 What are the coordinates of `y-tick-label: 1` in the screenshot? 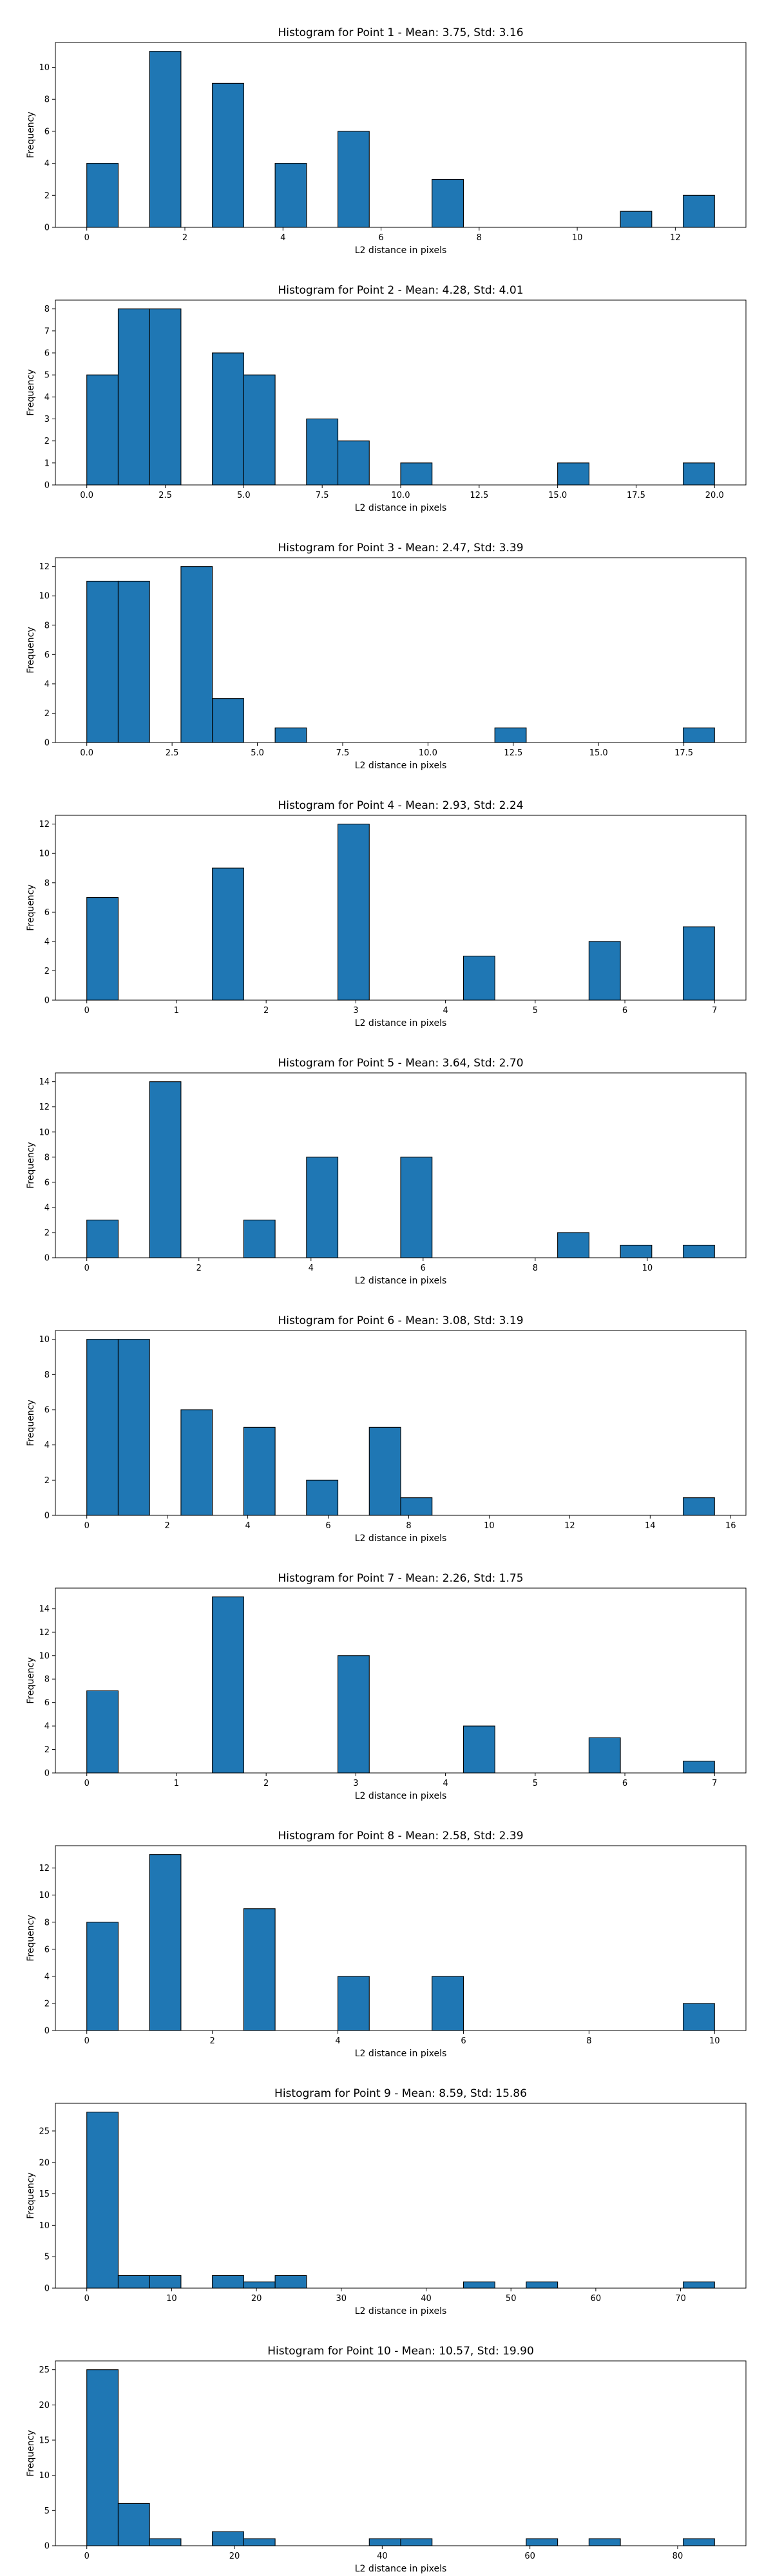 It's located at (47, 463).